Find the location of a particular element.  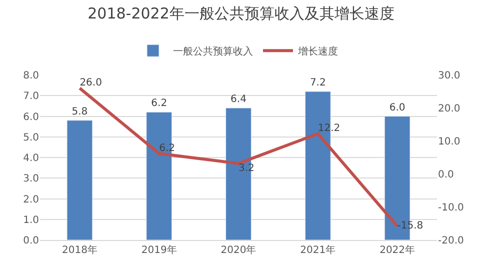

y-tick-label: 5.0 is located at coordinates (31, 138).